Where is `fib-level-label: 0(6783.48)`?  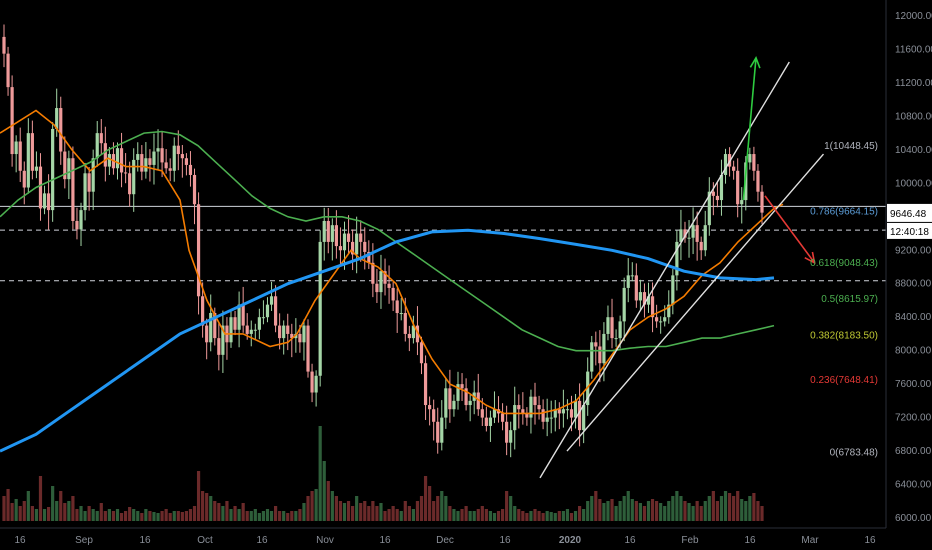 fib-level-label: 0(6783.48) is located at coordinates (854, 452).